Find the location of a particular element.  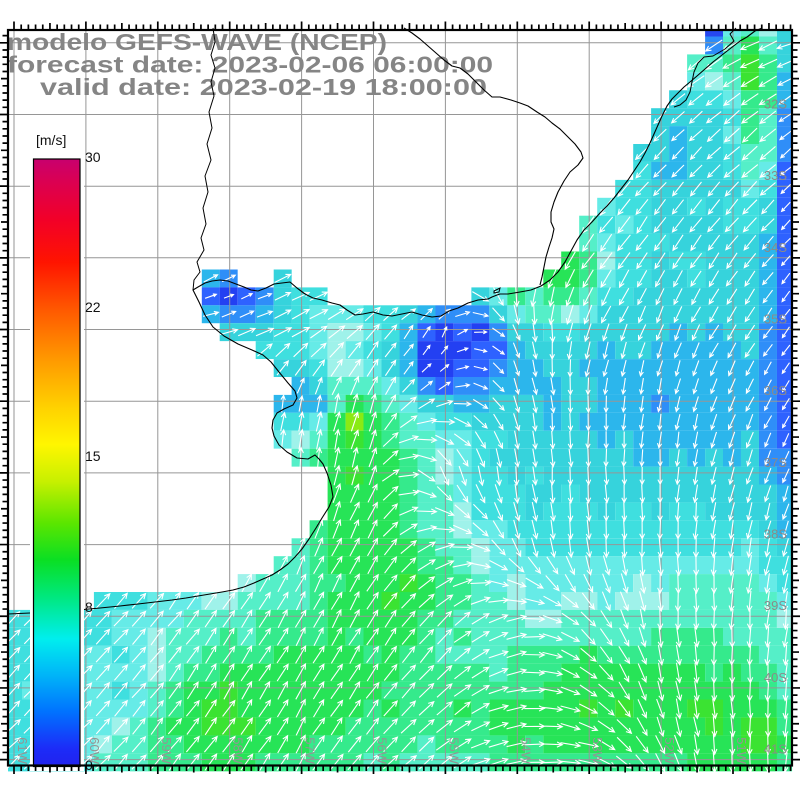

svg-text: 35S is located at coordinates (775, 319).